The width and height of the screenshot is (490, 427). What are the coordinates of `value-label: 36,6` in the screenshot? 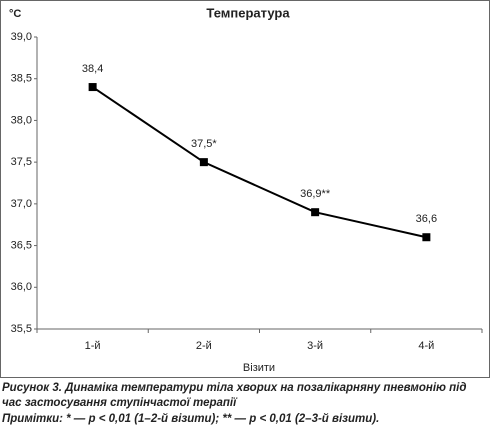 It's located at (426, 219).